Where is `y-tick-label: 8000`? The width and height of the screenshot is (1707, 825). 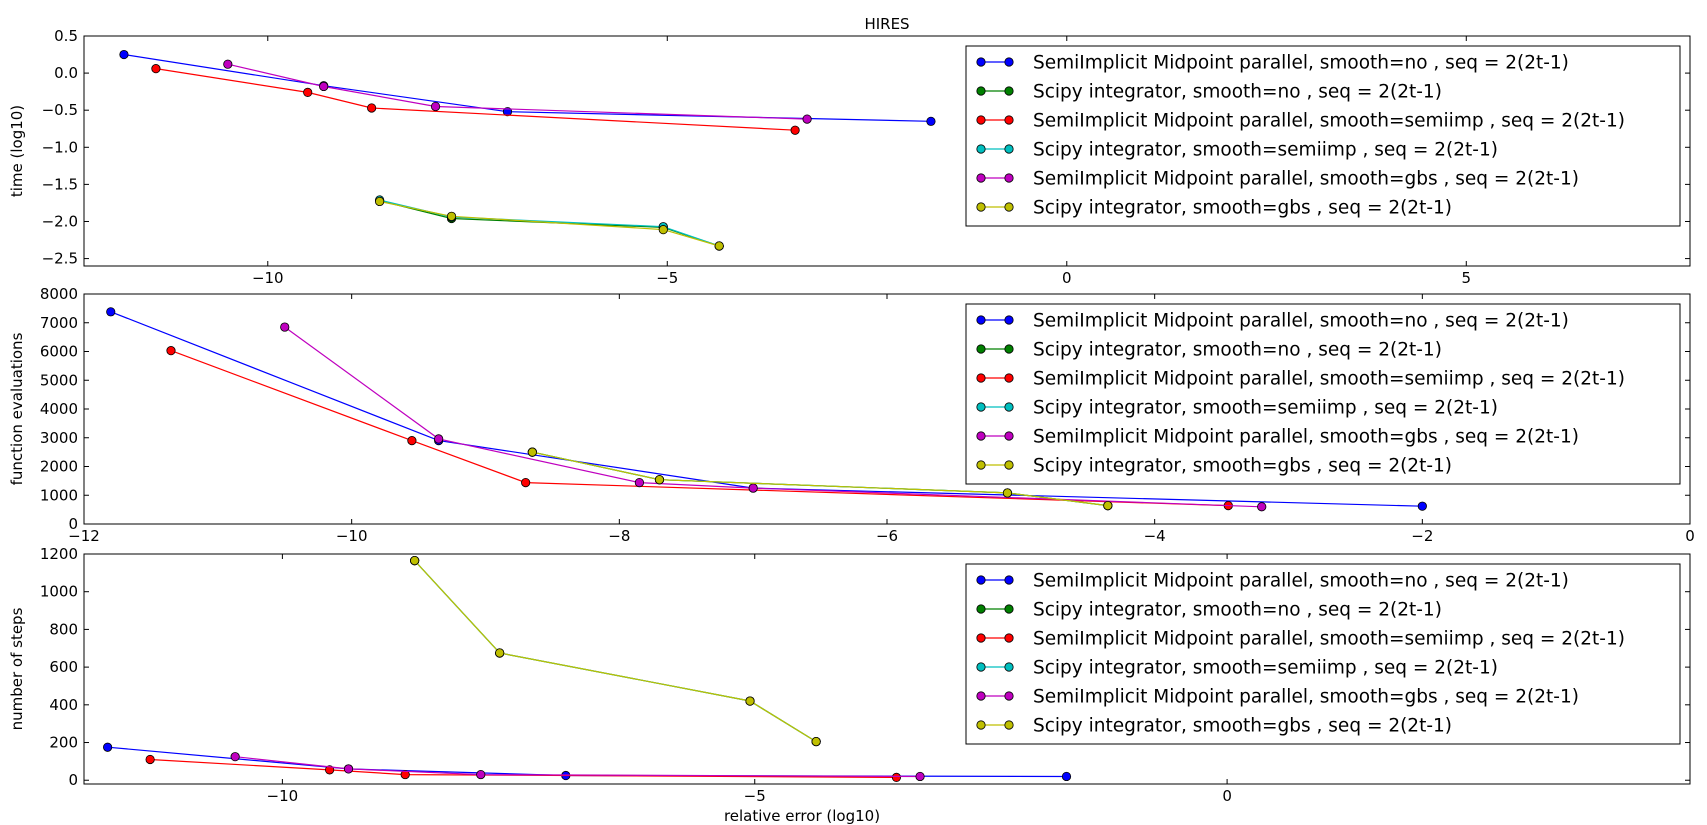 y-tick-label: 8000 is located at coordinates (59, 294).